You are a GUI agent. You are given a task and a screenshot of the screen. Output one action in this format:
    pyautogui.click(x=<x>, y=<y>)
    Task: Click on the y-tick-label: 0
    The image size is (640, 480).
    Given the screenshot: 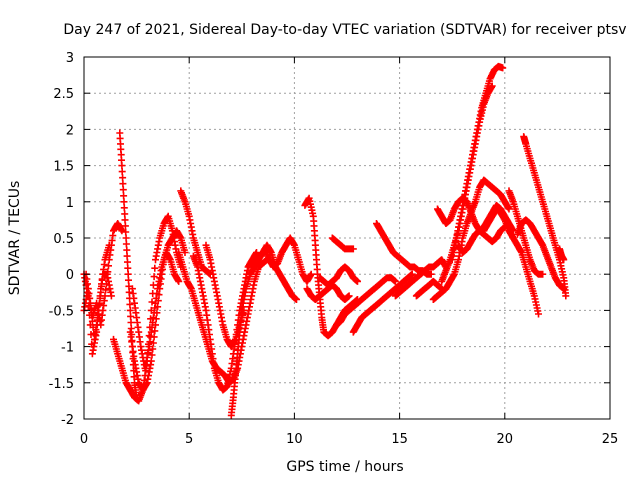 What is the action you would take?
    pyautogui.click(x=70, y=275)
    